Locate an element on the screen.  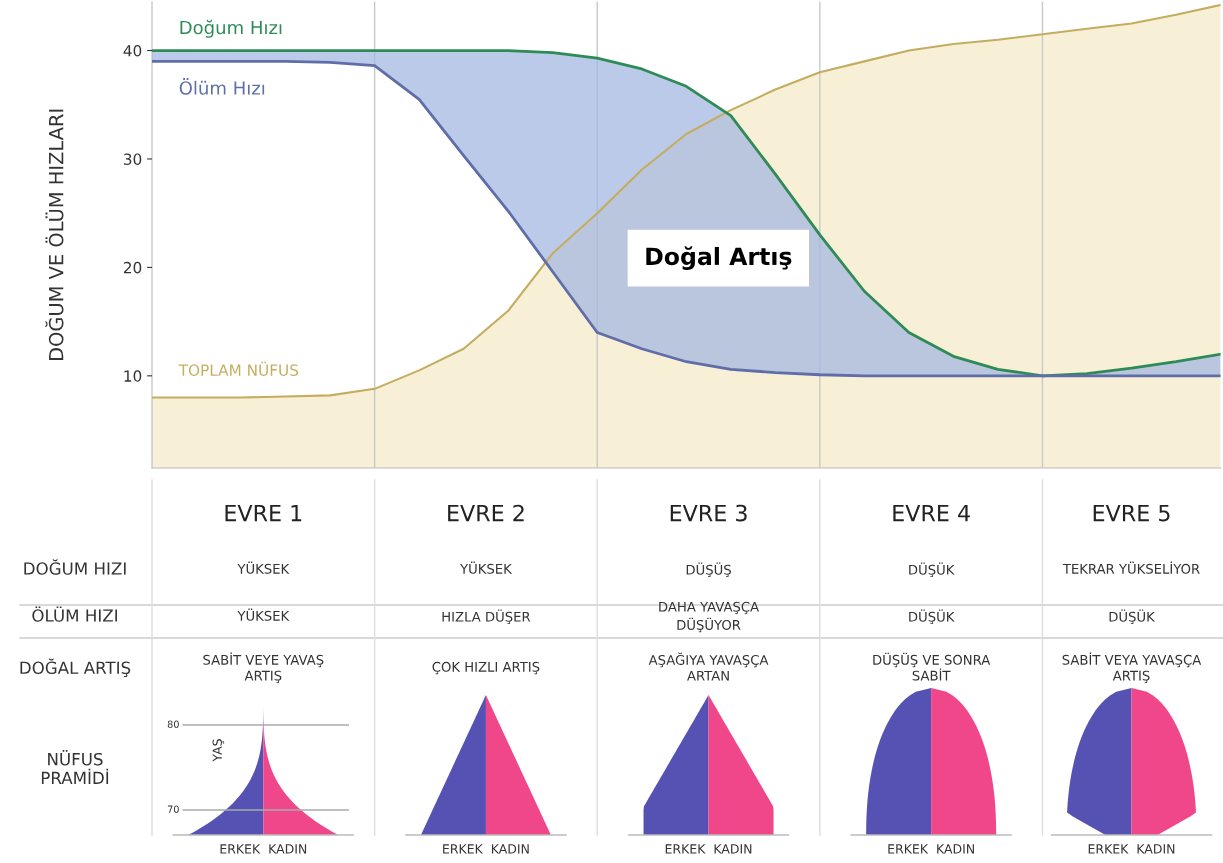
y-axis-title: DOĞUM VE ÖLÜM HIZLARI is located at coordinates (54, 235).